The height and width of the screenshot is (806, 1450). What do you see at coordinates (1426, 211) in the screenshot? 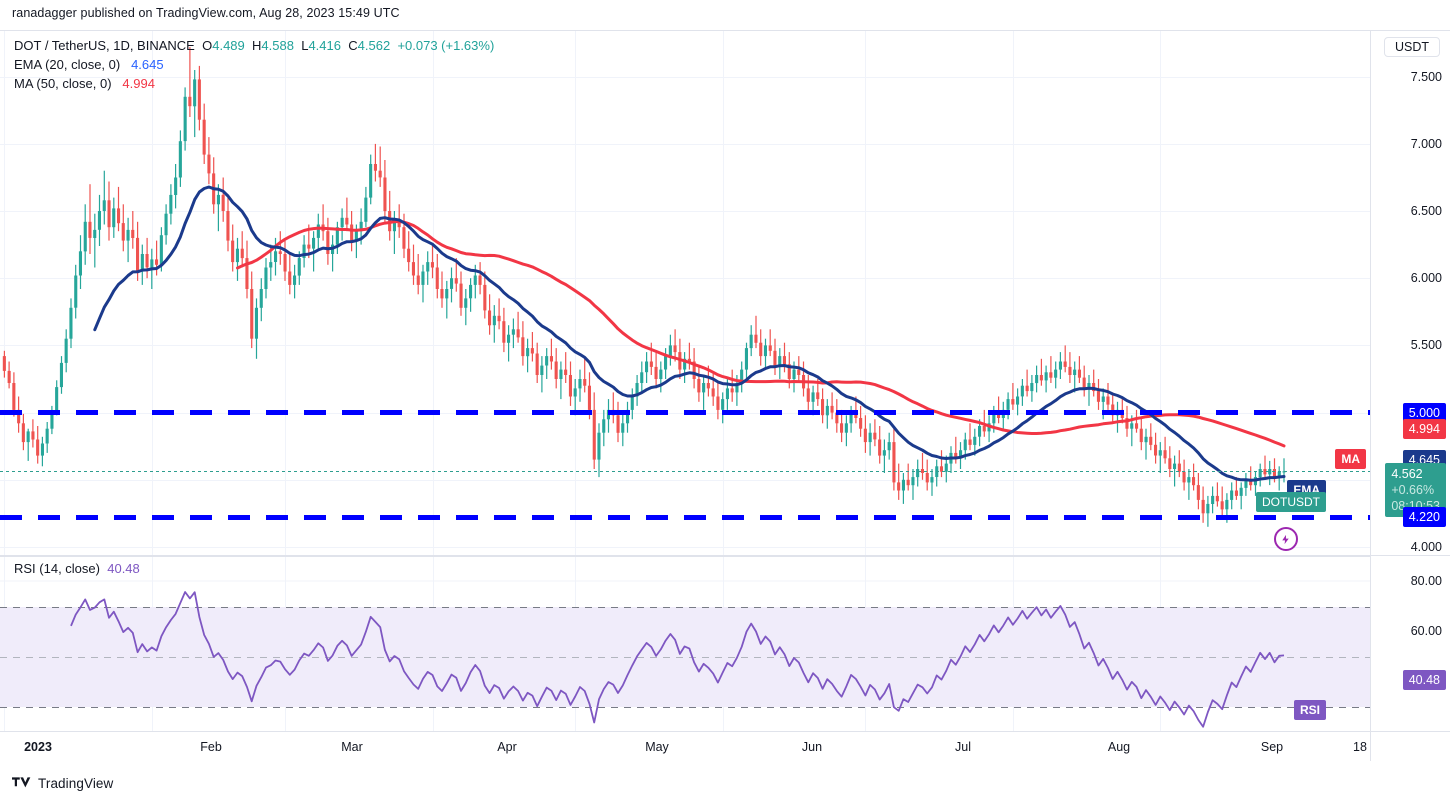
I see `price-tick: 6.500` at bounding box center [1426, 211].